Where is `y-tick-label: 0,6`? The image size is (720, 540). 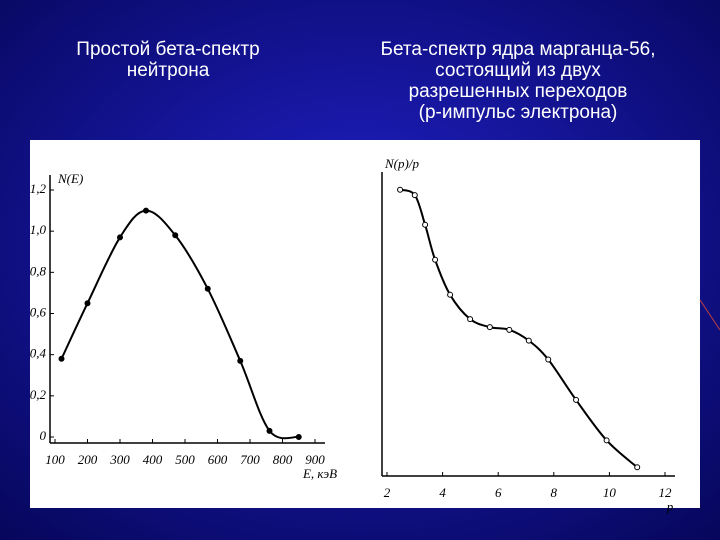
y-tick-label: 0,6 is located at coordinates (38, 311).